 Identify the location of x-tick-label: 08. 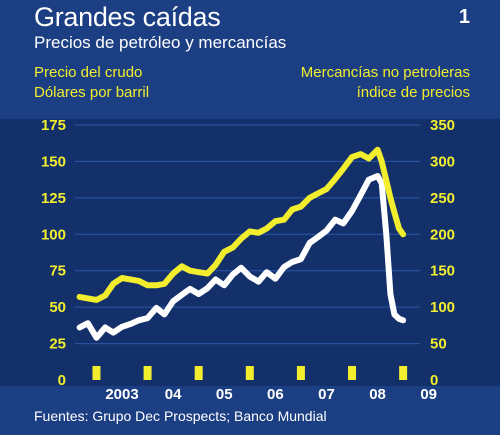
(377, 394).